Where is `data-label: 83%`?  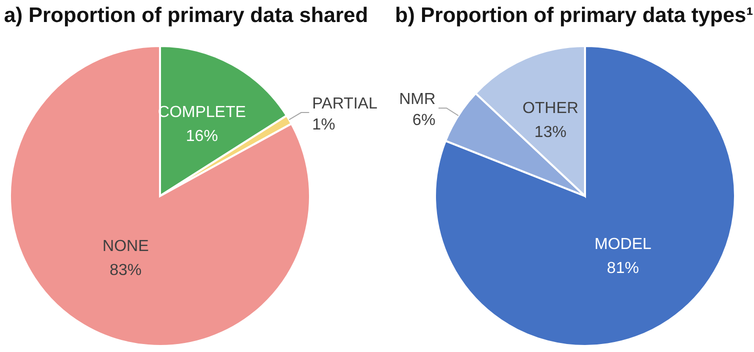
data-label: 83% is located at coordinates (126, 271).